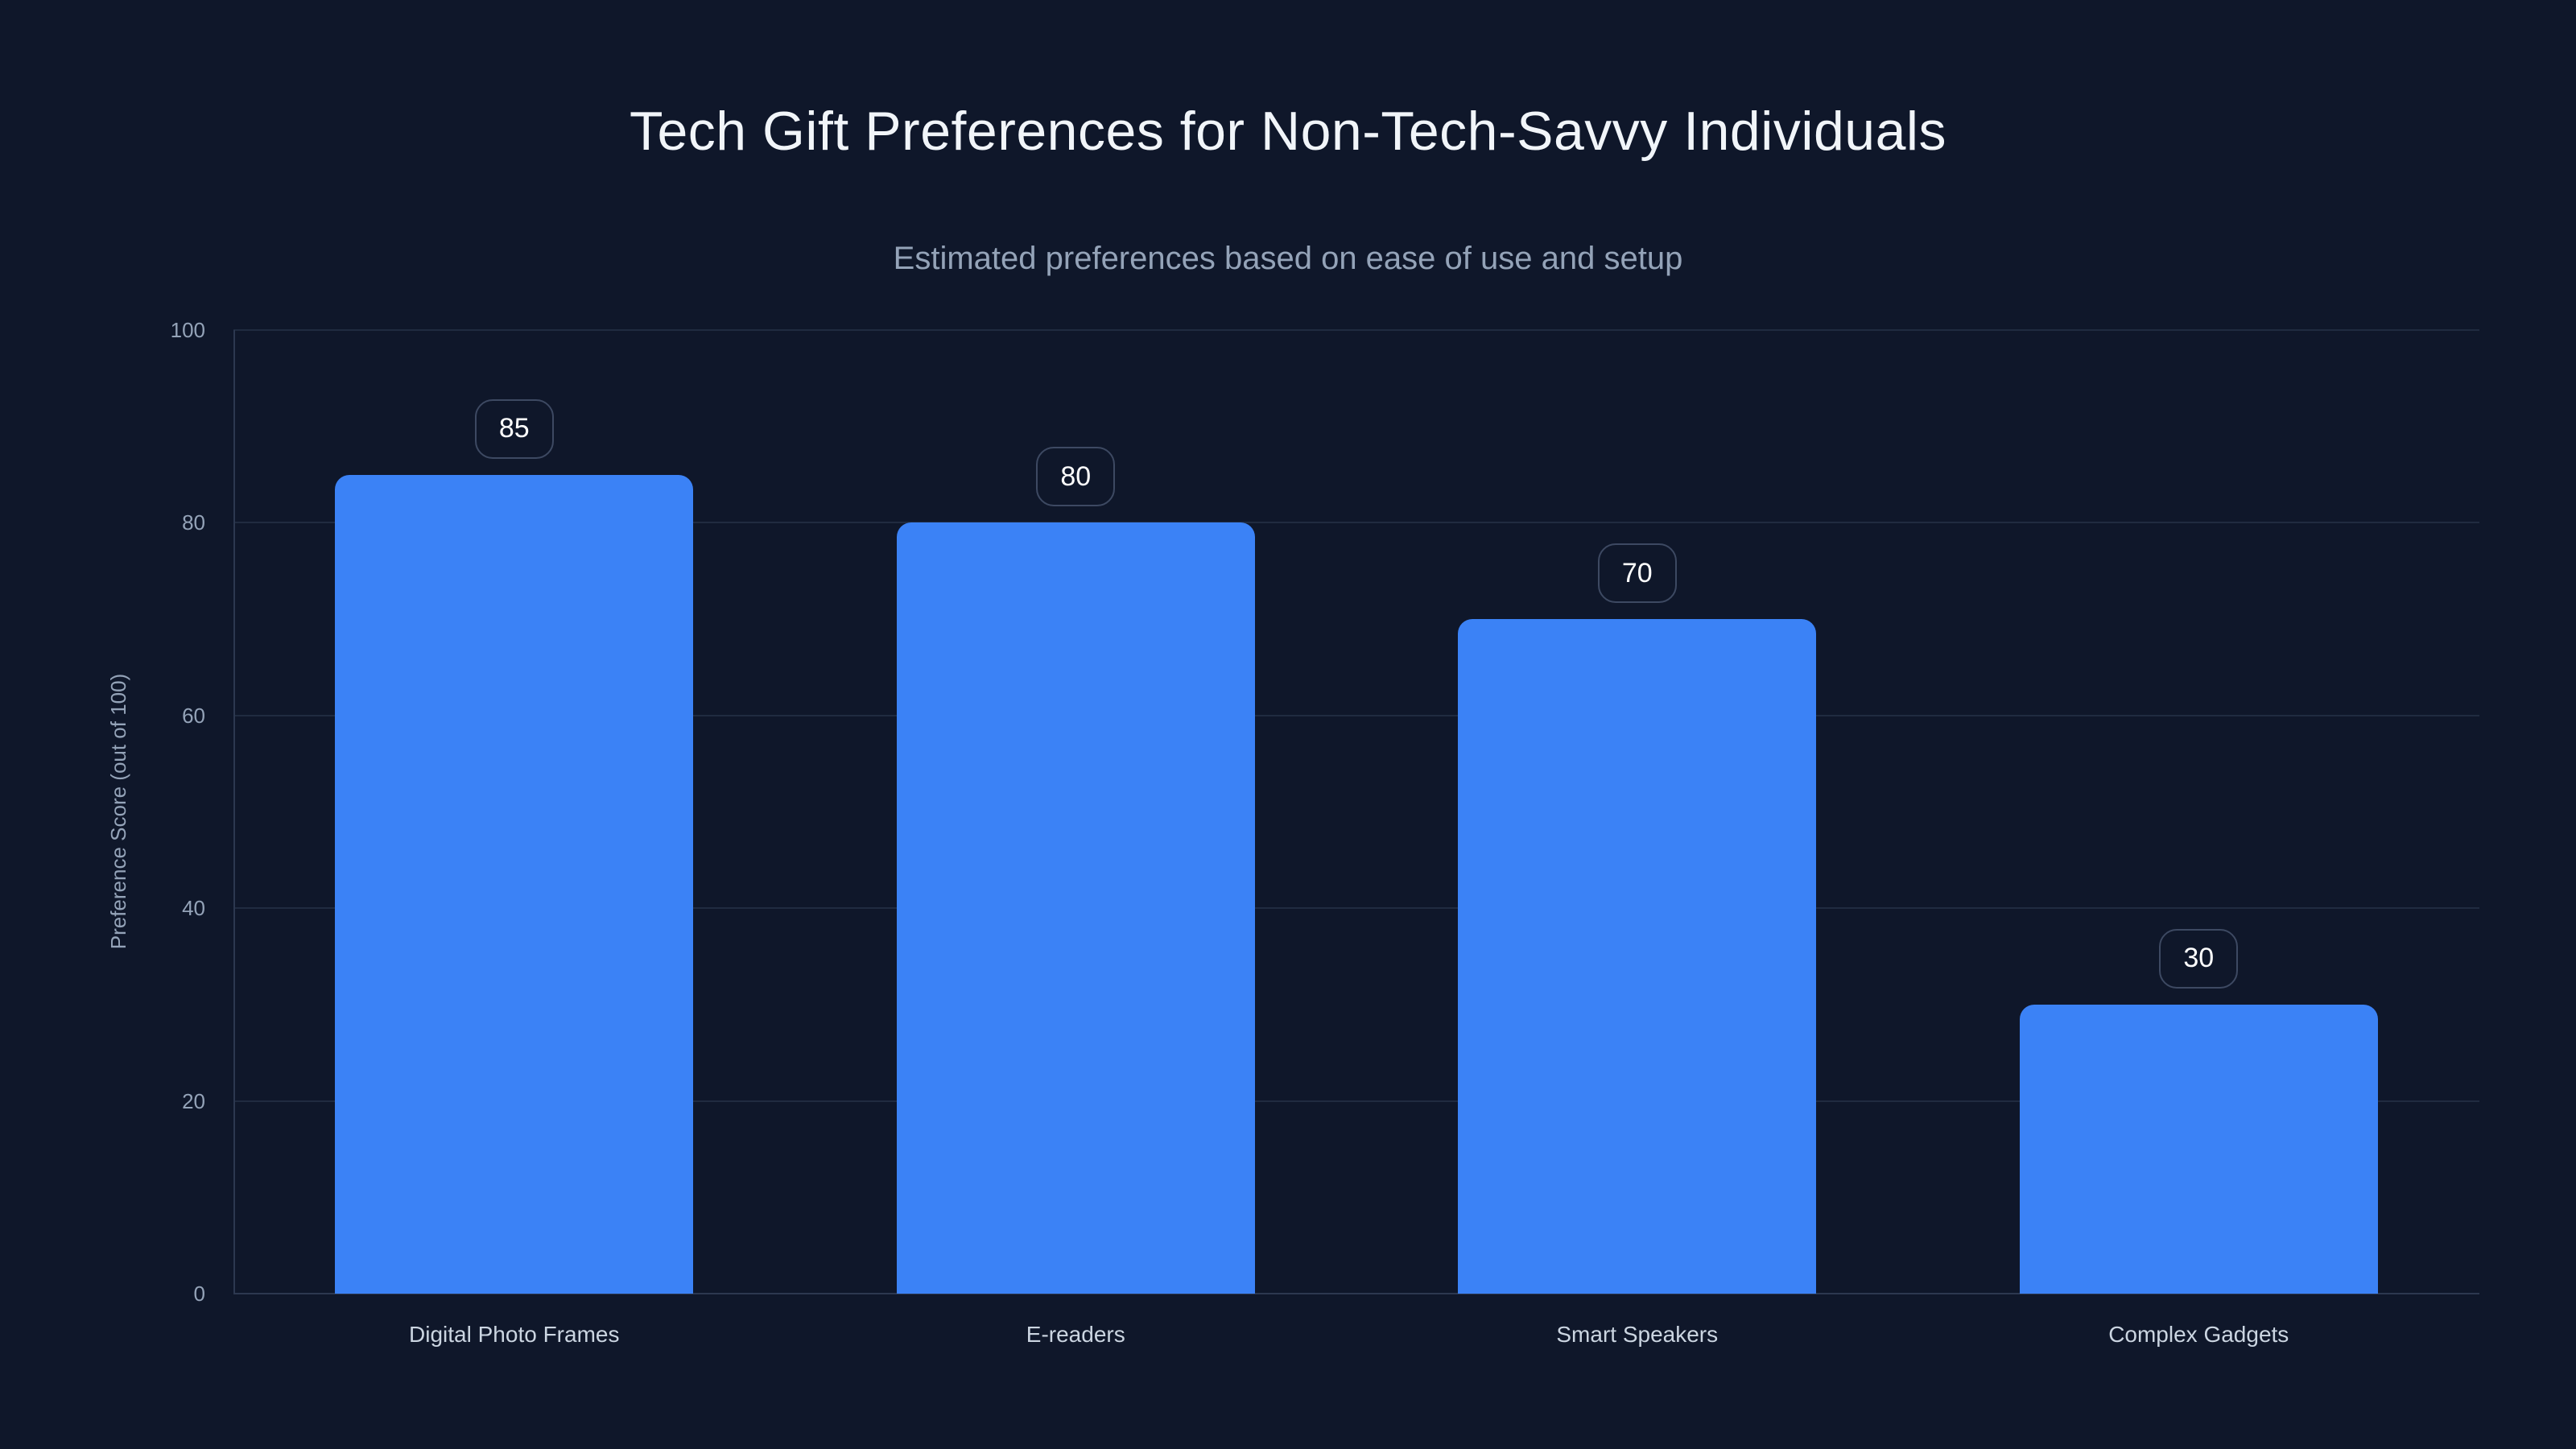  I want to click on y-axis-title: Preference Score (out of 100), so click(118, 811).